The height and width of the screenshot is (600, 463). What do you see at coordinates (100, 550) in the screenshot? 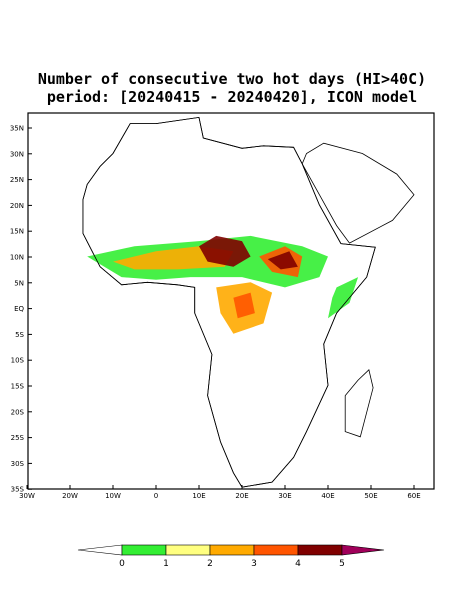
I see `colorbar-under` at bounding box center [100, 550].